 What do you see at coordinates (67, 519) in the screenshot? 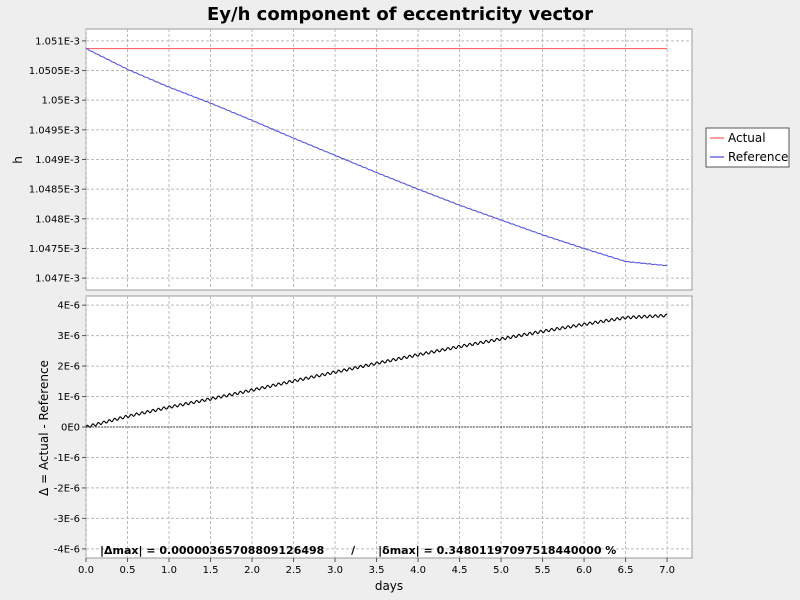
I see `bottom-y-tick-label: -3E-6` at bounding box center [67, 519].